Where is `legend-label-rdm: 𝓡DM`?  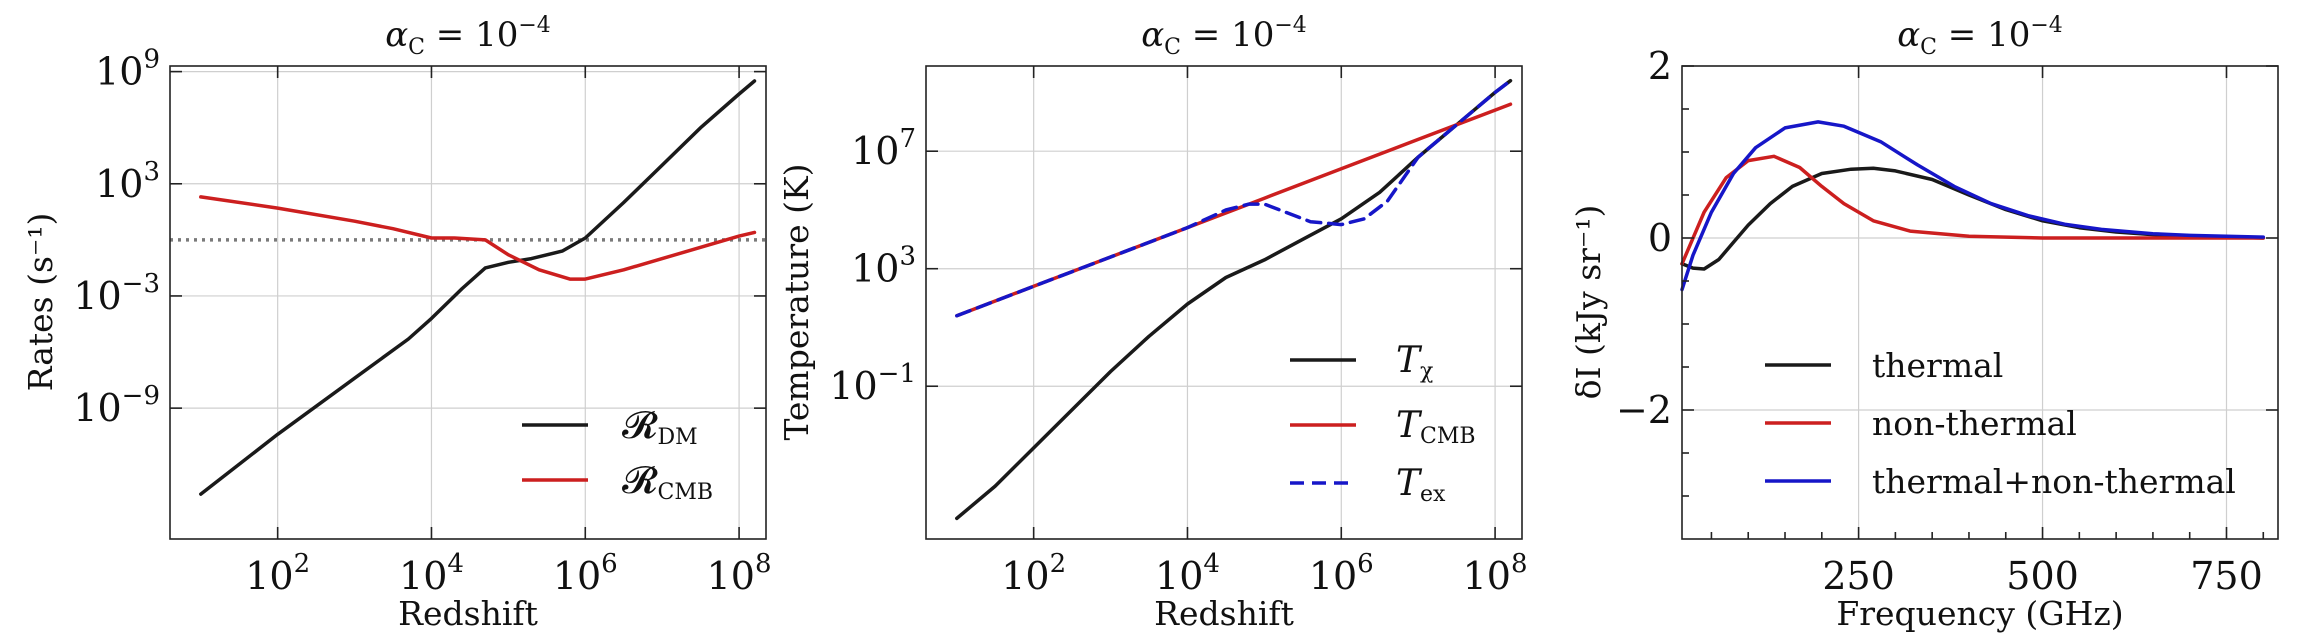 legend-label-rdm: 𝓡DM is located at coordinates (660, 426).